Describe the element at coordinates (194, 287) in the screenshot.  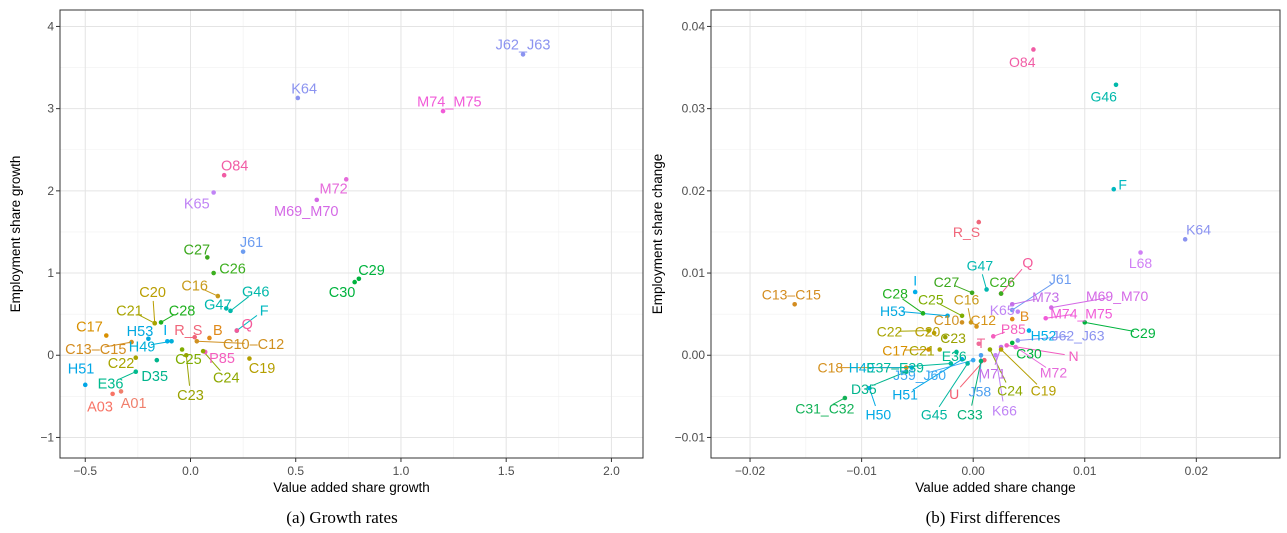
I see `point-label: C16` at that location.